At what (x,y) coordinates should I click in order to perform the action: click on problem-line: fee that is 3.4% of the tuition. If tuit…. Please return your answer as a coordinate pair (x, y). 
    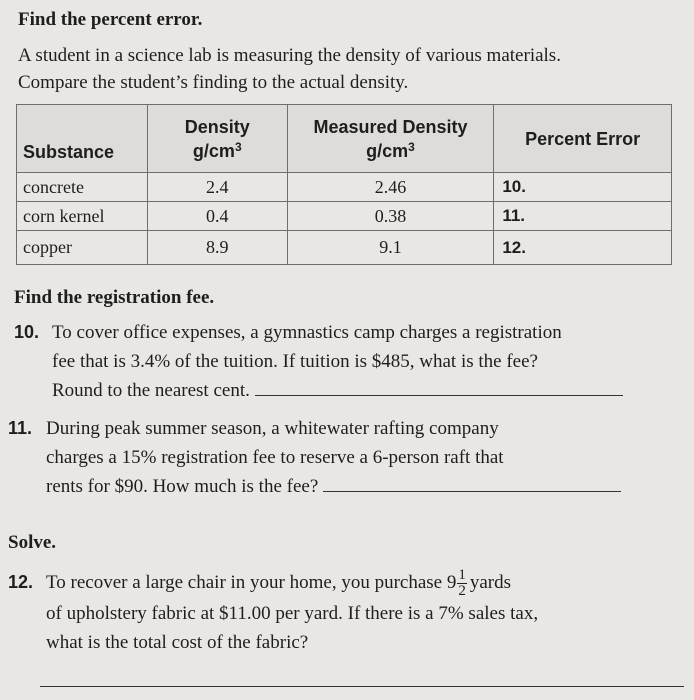
    Looking at the image, I should click on (295, 361).